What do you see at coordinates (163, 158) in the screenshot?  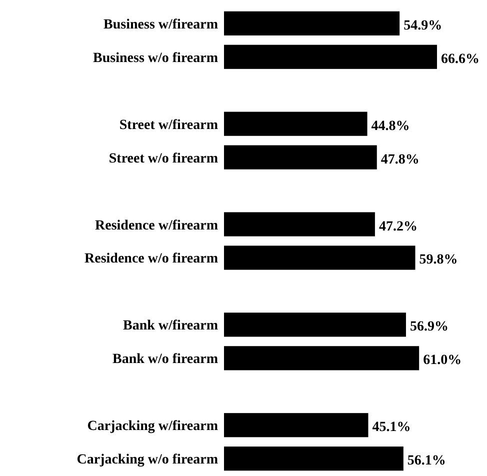 I see `y-tick-label: Street w/o firearm` at bounding box center [163, 158].